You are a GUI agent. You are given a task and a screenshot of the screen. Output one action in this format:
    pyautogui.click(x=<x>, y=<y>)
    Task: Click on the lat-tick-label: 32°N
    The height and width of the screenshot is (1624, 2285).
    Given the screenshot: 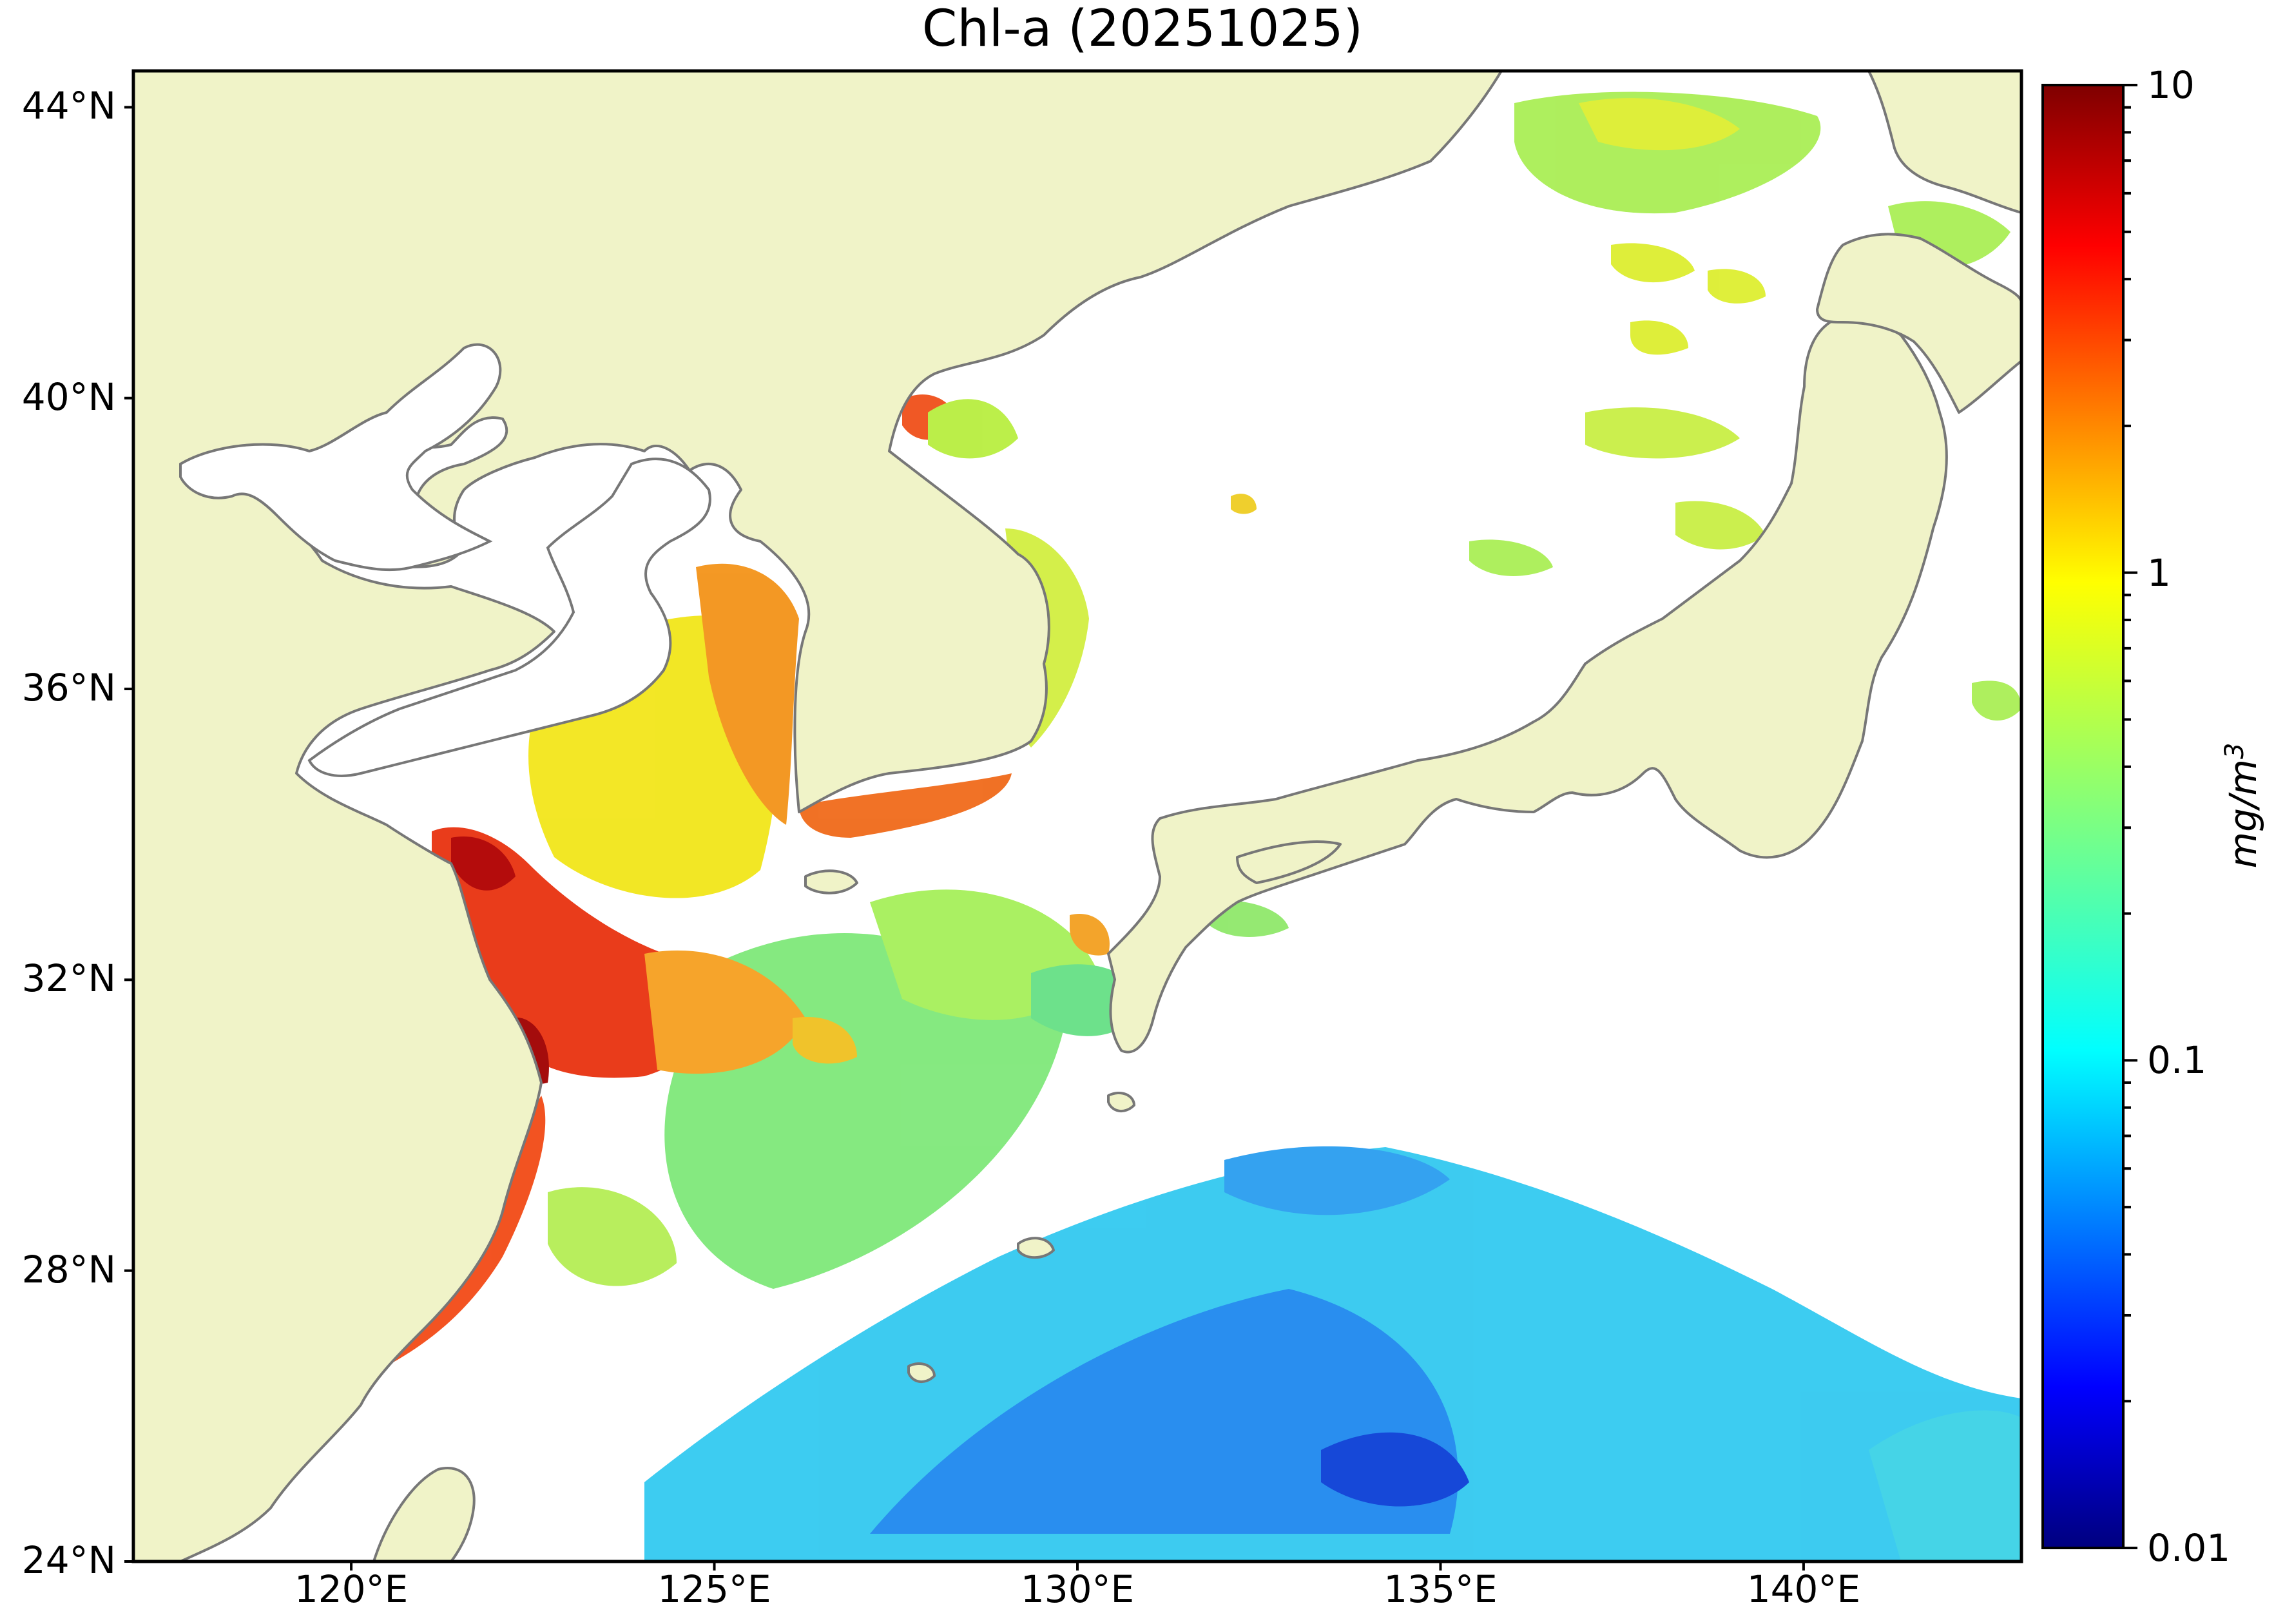 What is the action you would take?
    pyautogui.click(x=68, y=978)
    